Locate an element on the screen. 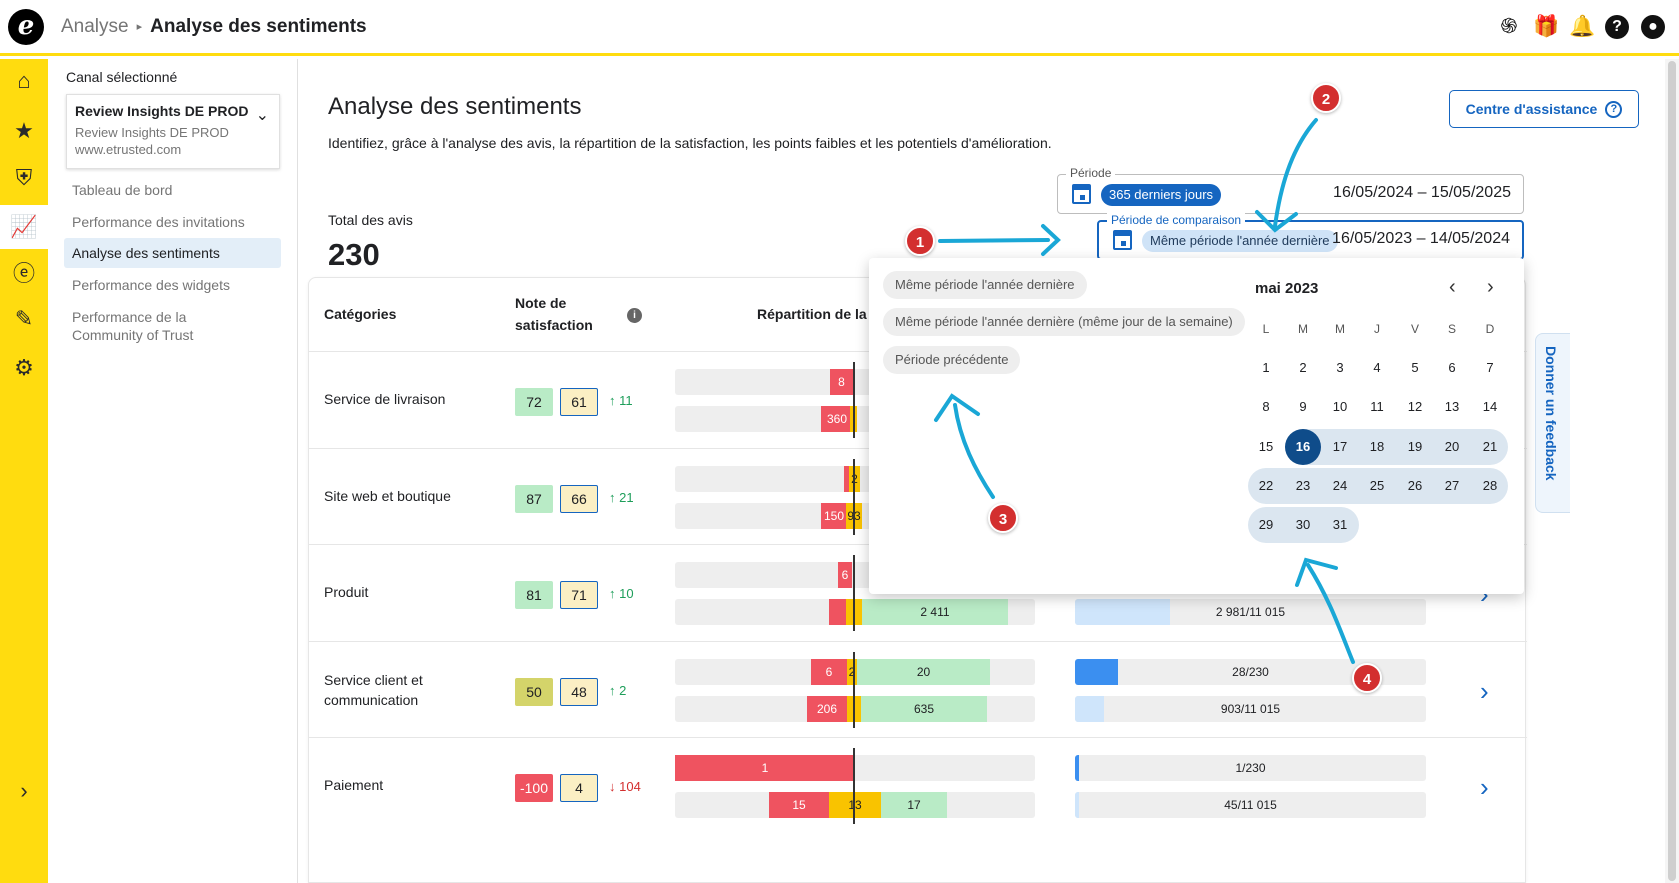  chevron-left-icon: ‹ is located at coordinates (1452, 287).